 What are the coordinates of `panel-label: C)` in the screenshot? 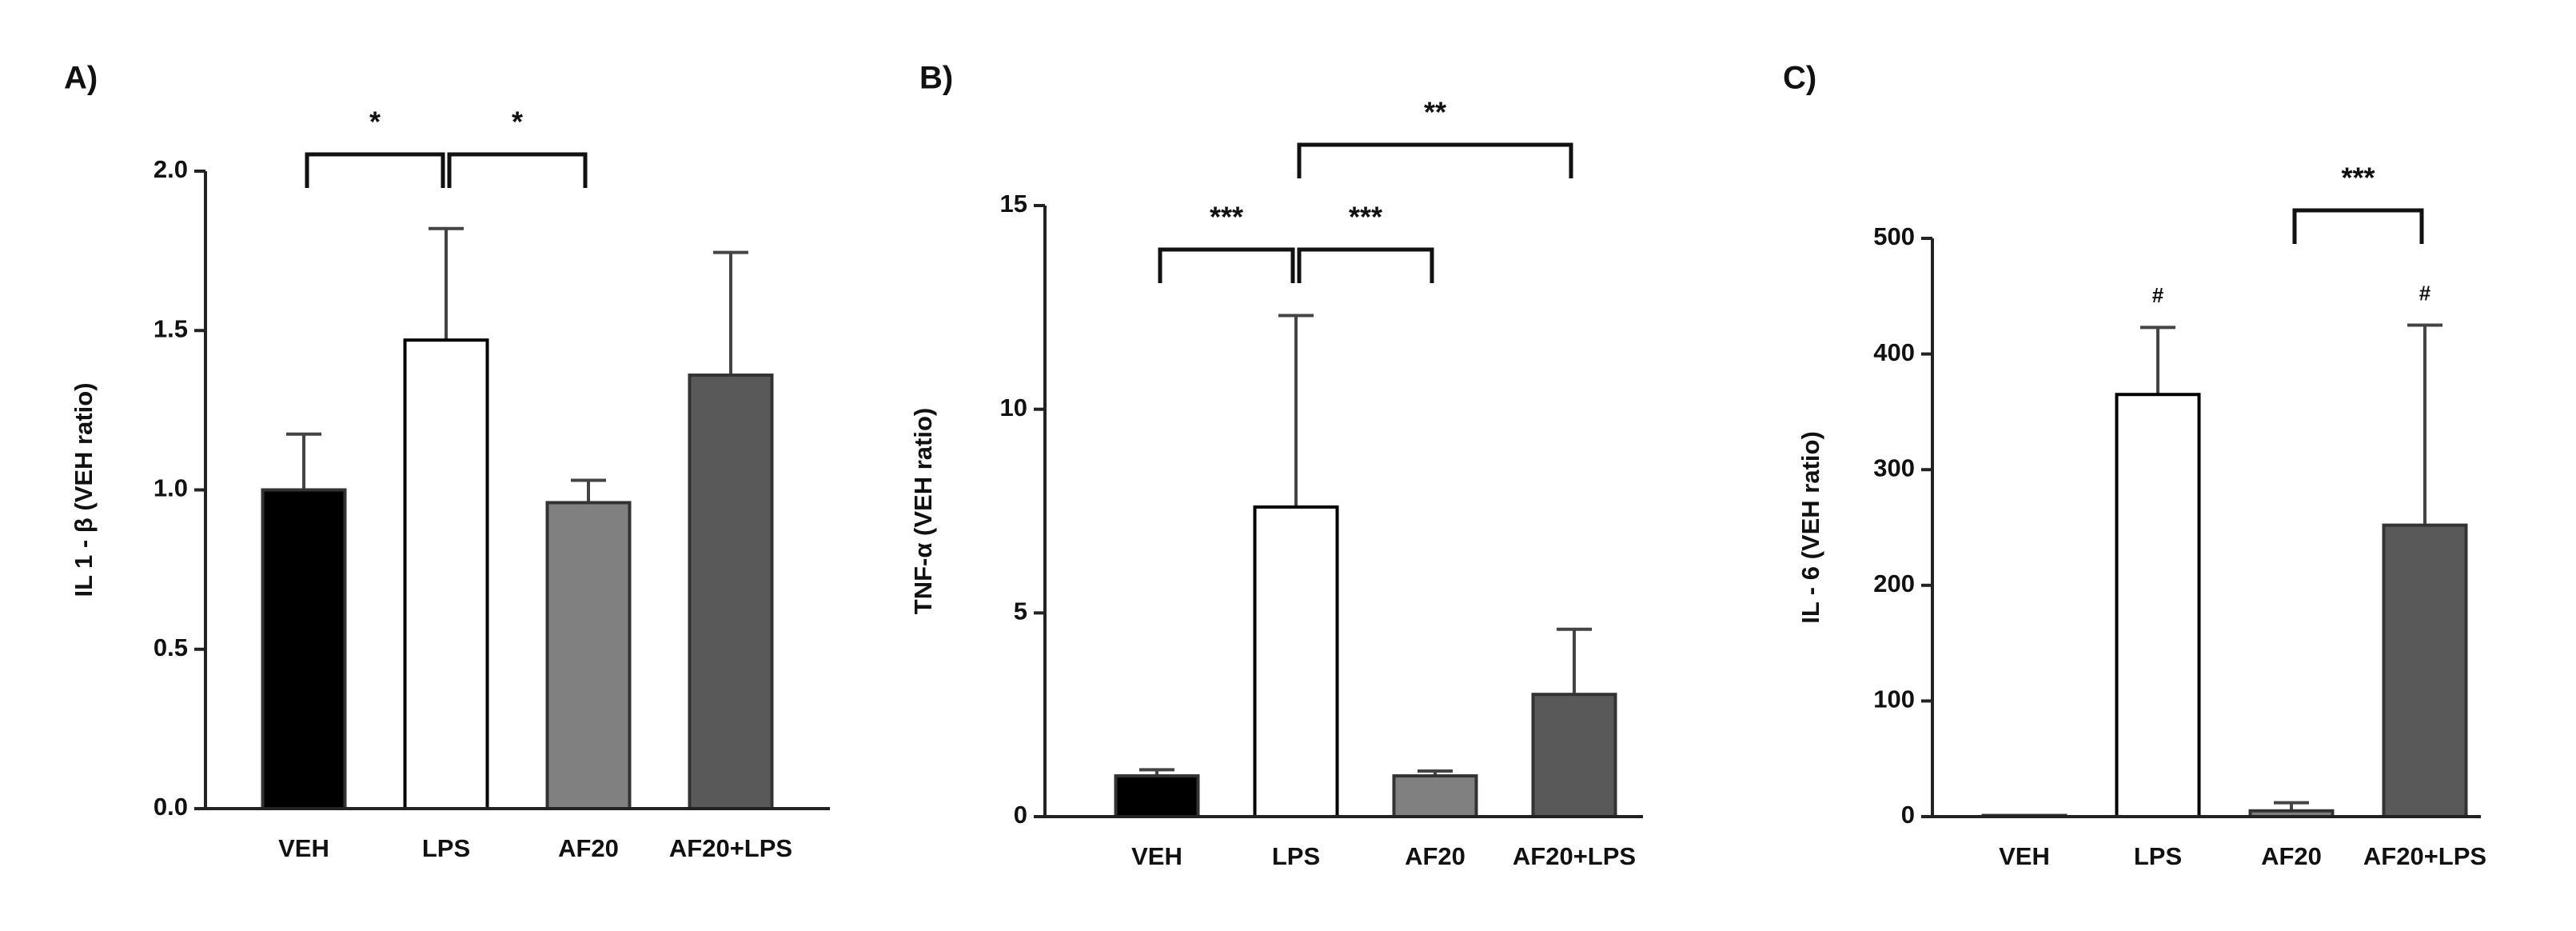 It's located at (1800, 78).